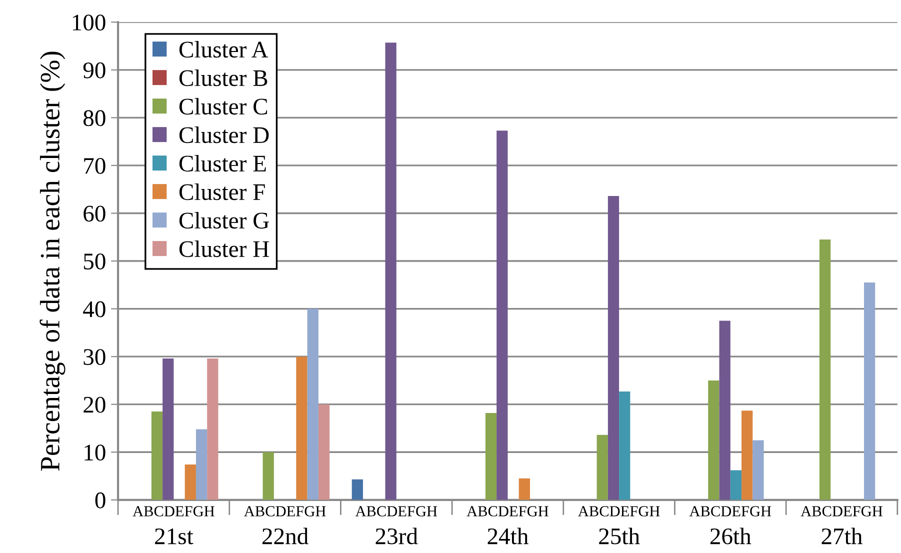 The height and width of the screenshot is (553, 901). What do you see at coordinates (224, 220) in the screenshot?
I see `legend-label: Cluster G` at bounding box center [224, 220].